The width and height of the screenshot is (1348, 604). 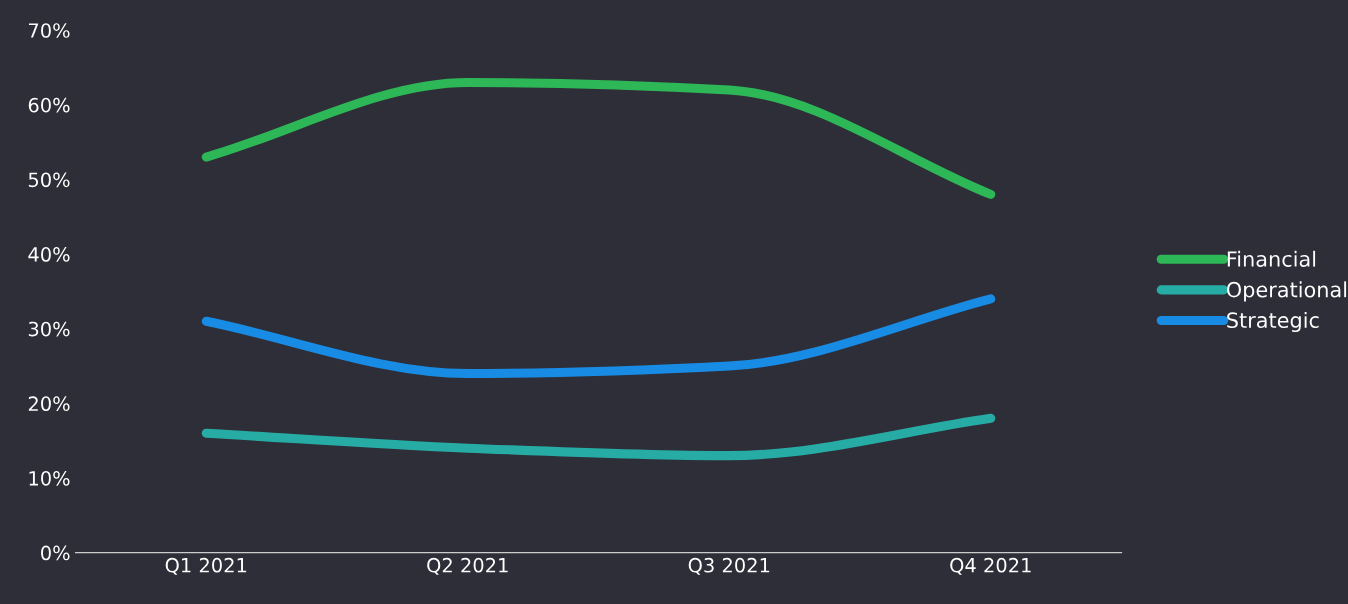 I want to click on y-tick-label: 30%, so click(x=49, y=329).